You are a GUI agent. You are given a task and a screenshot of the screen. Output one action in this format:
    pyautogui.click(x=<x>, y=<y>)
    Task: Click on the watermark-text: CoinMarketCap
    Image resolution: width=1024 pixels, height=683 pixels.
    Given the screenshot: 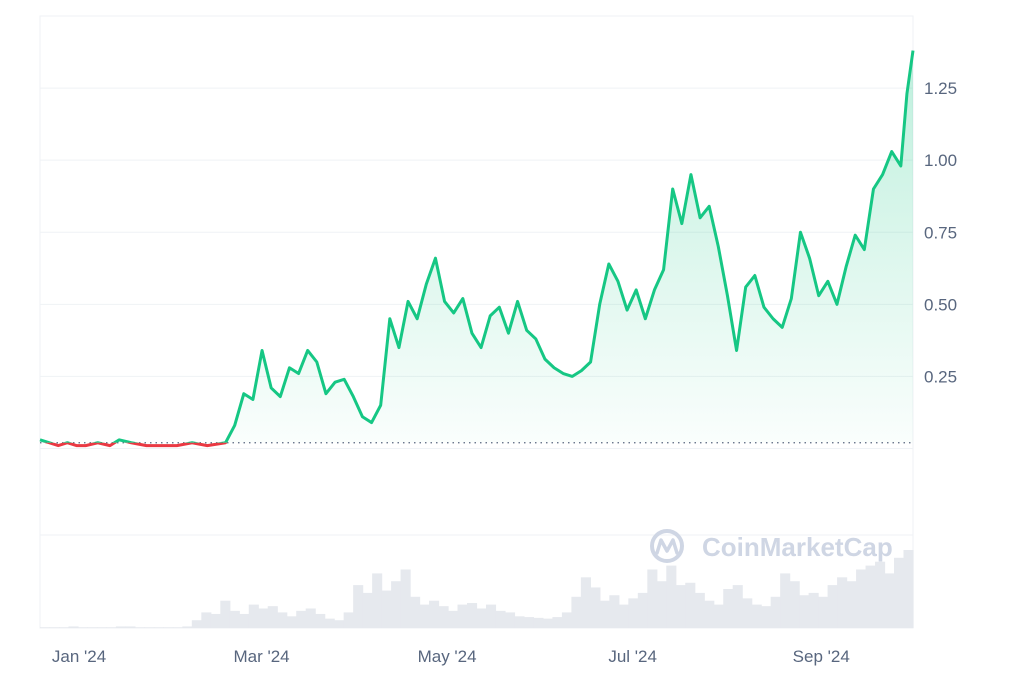 What is the action you would take?
    pyautogui.click(x=797, y=547)
    